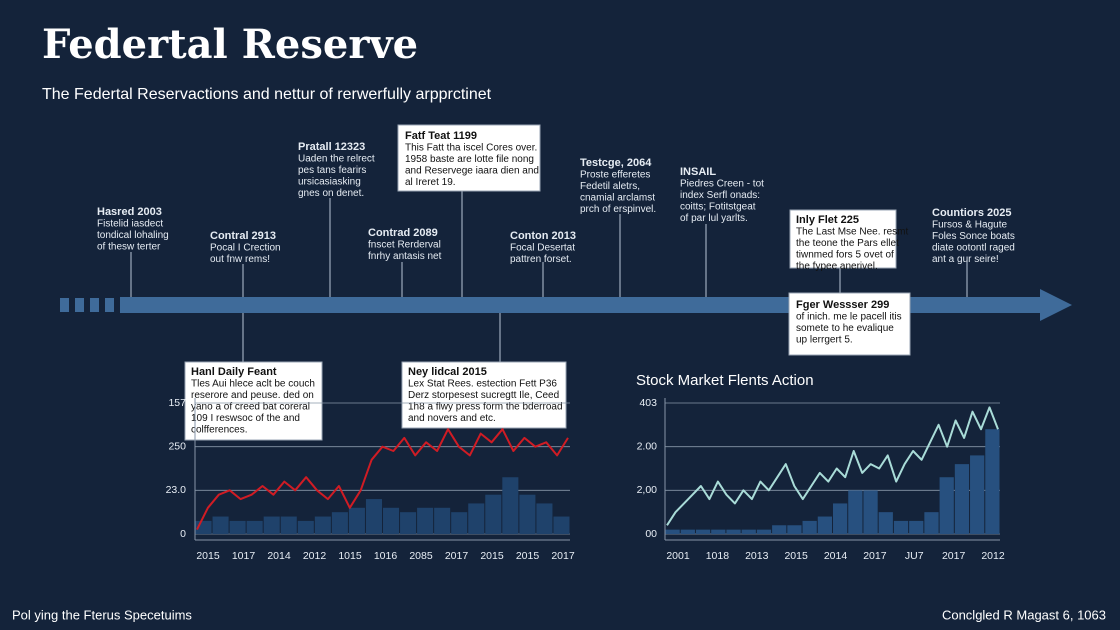 The height and width of the screenshot is (630, 1120). I want to click on x-tick-label: 1018, so click(718, 556).